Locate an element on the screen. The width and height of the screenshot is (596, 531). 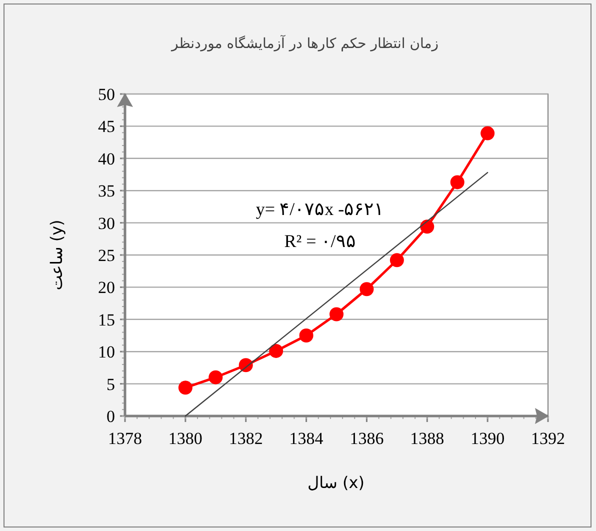
x-tick-label: 1386 is located at coordinates (367, 438).